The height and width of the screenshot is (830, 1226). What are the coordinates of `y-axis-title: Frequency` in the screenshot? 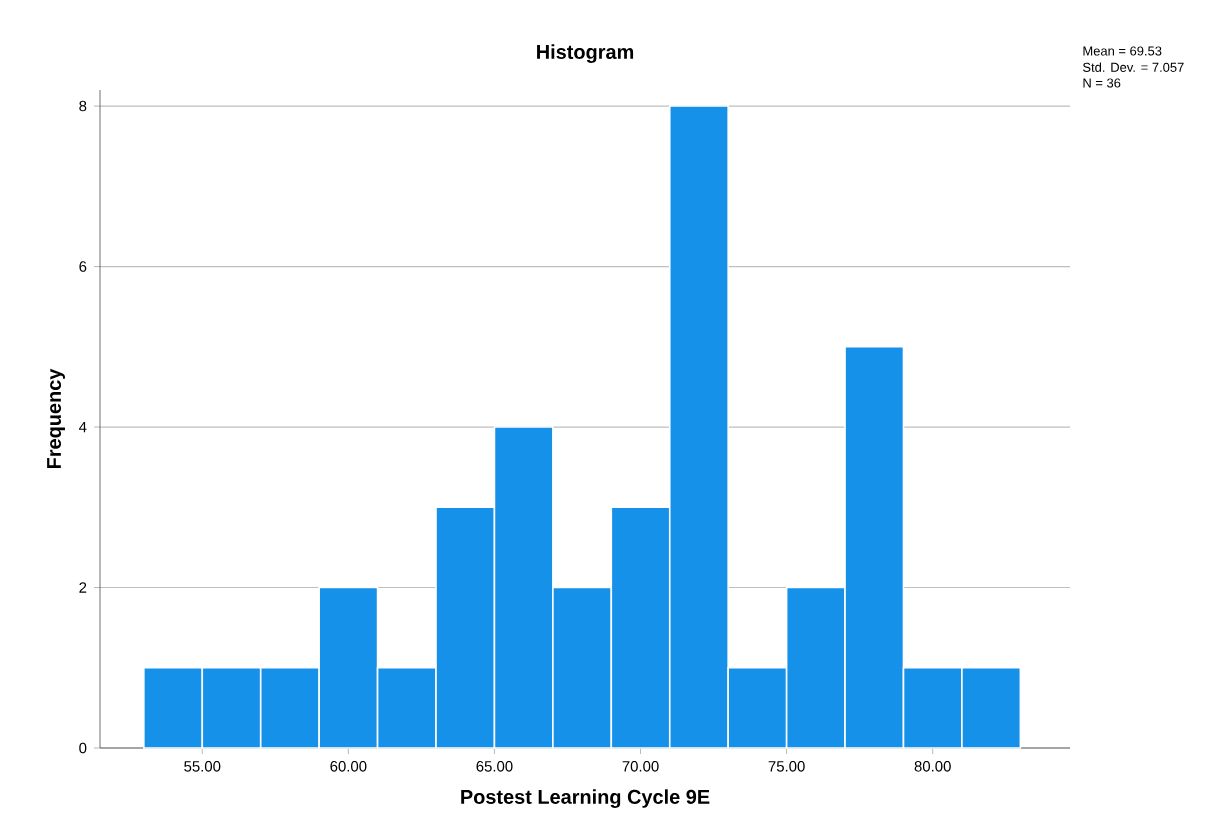 It's located at (56, 418).